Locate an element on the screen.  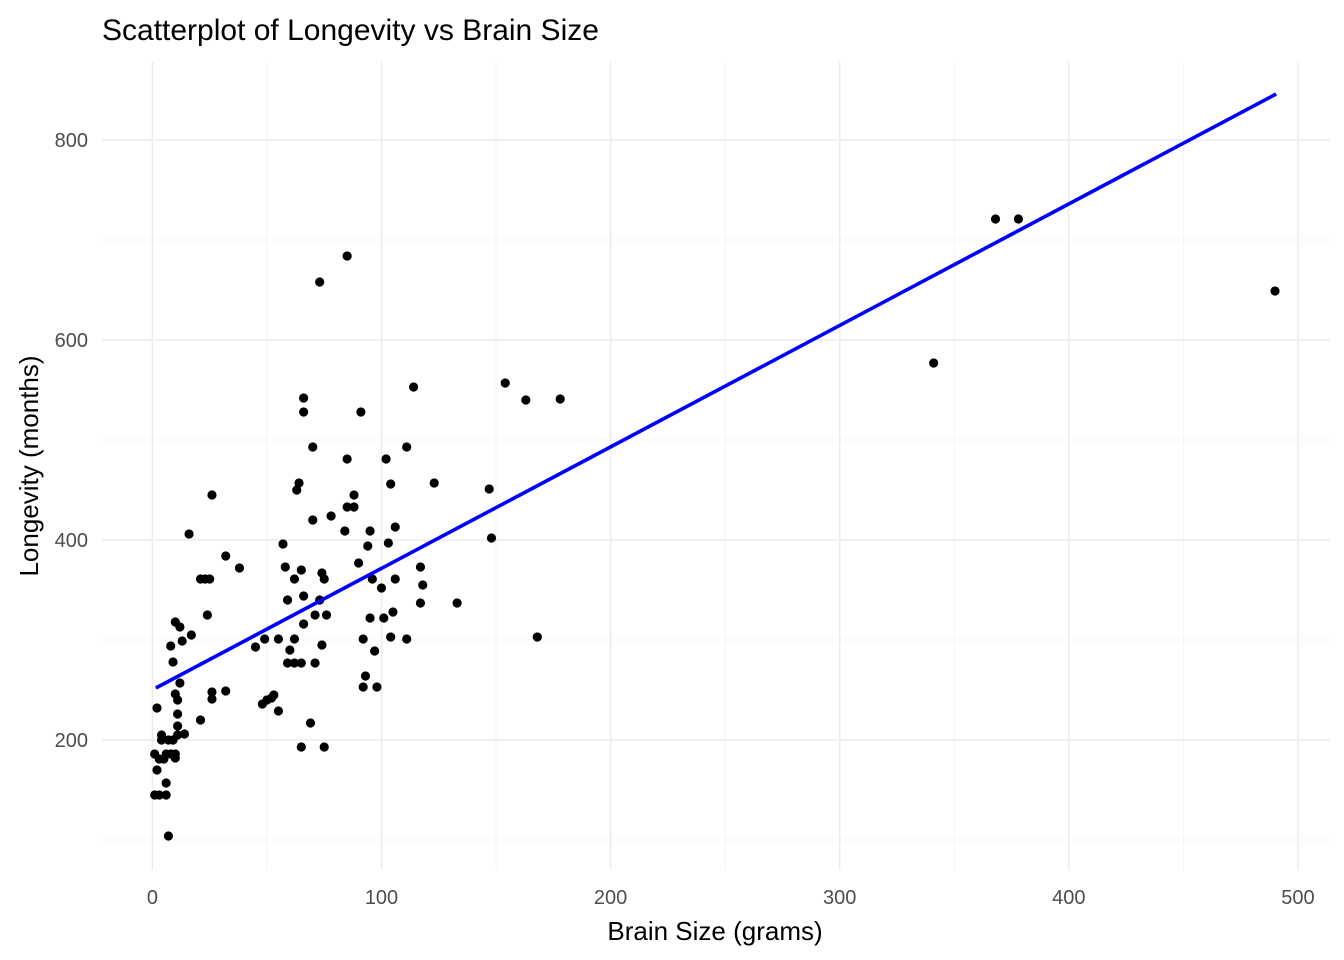
y-tick-label: 200 is located at coordinates (71, 741).